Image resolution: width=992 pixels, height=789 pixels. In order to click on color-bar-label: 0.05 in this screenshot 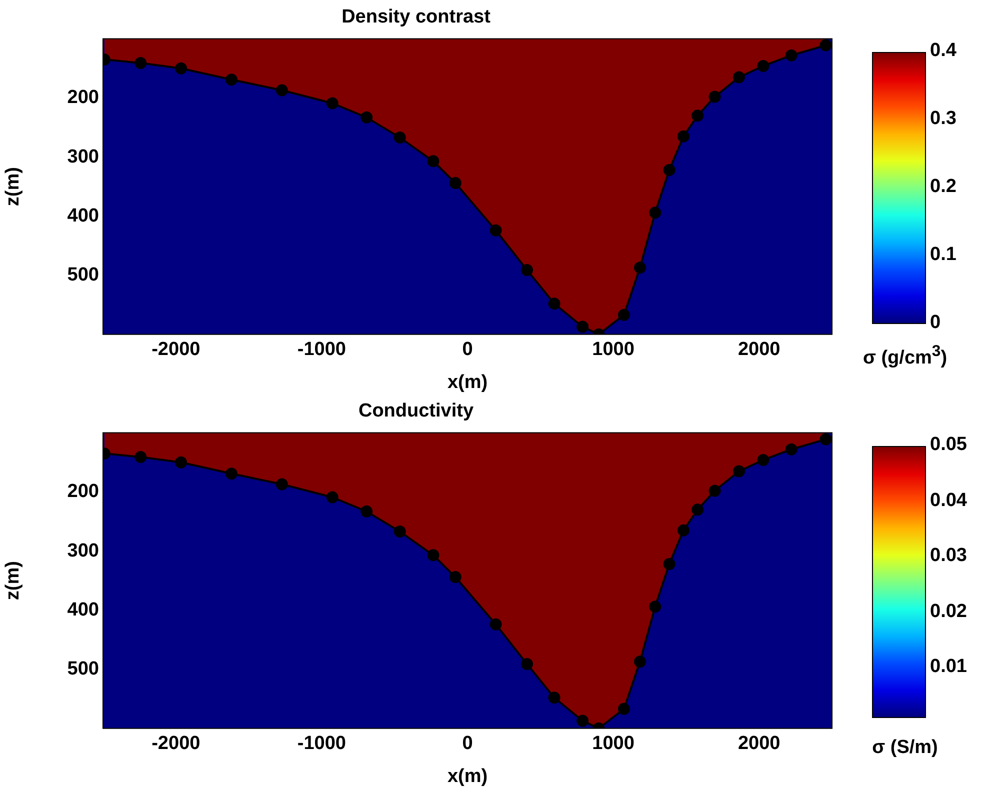, I will do `click(948, 445)`.